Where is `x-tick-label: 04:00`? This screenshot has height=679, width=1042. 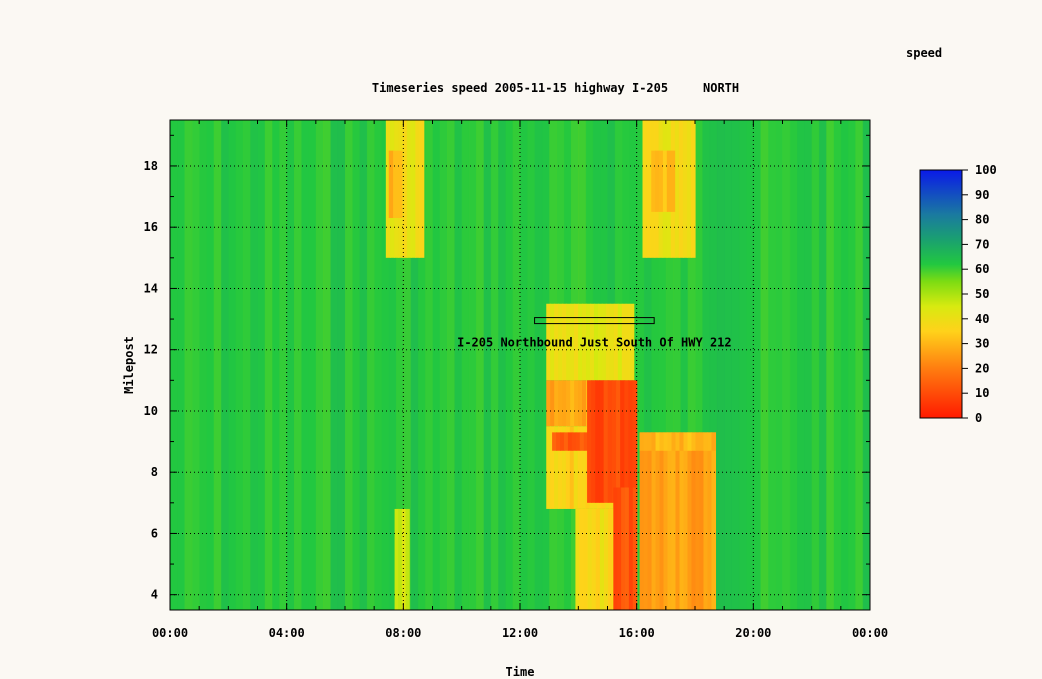
x-tick-label: 04:00 is located at coordinates (287, 633).